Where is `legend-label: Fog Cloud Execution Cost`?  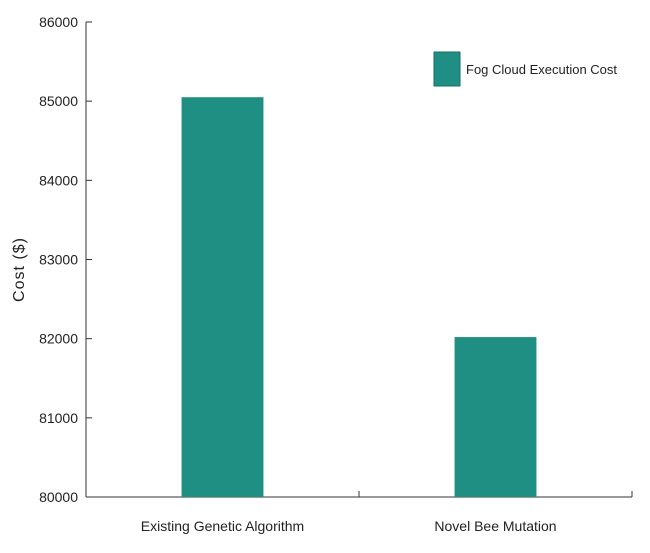
legend-label: Fog Cloud Execution Cost is located at coordinates (541, 69).